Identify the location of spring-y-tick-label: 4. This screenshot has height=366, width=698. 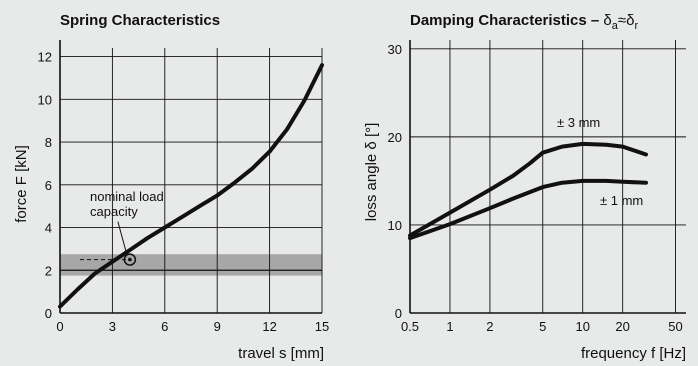
(48, 228).